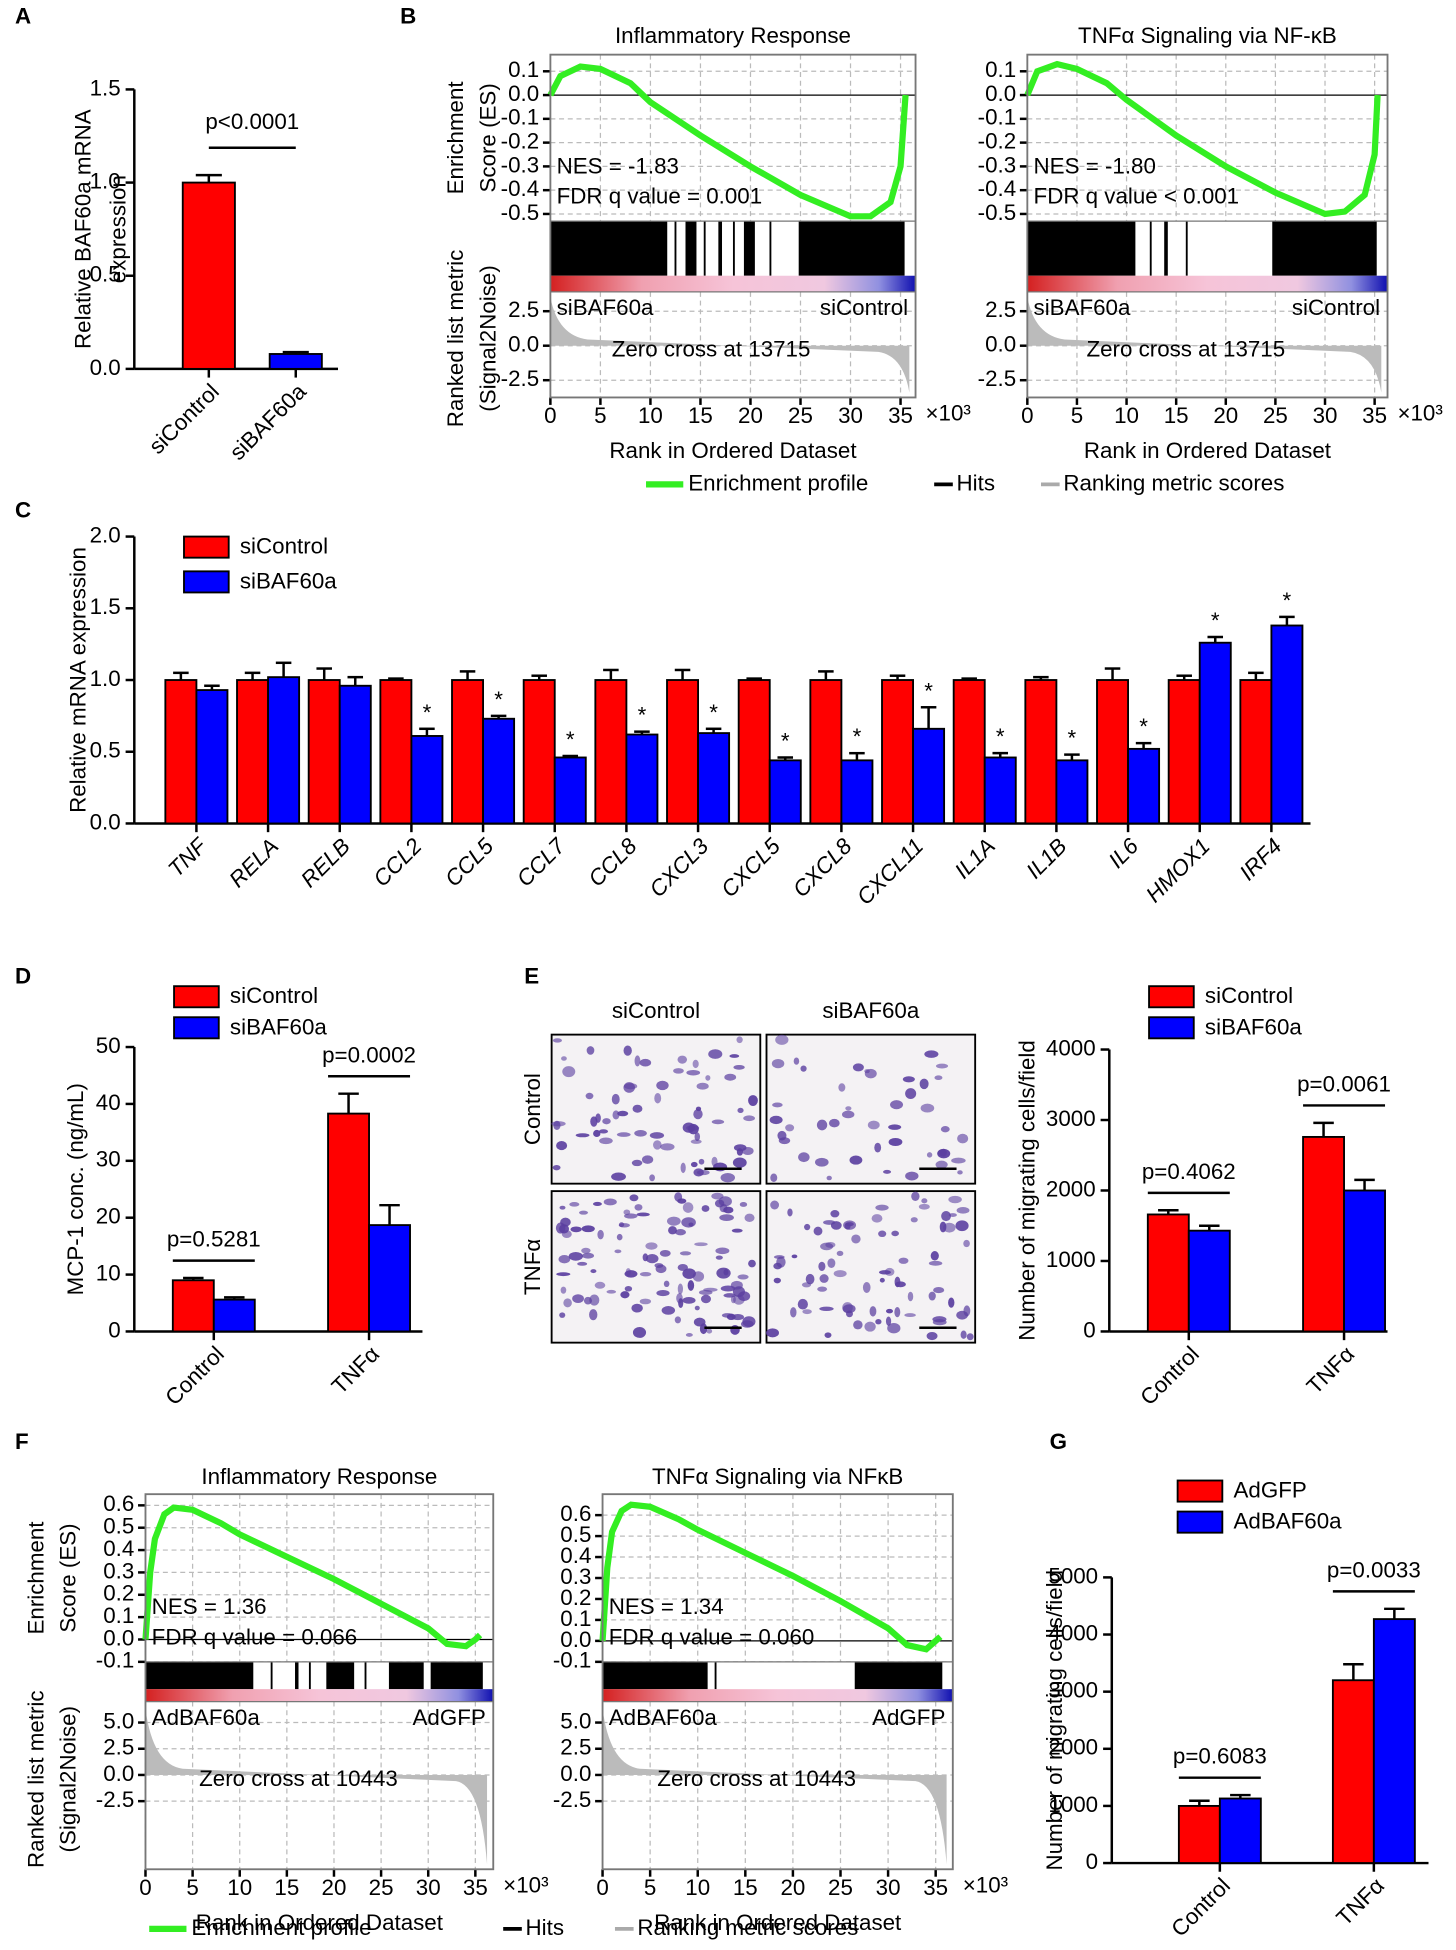 The height and width of the screenshot is (1950, 1456). I want to click on group-label: AdGFP, so click(908, 1717).